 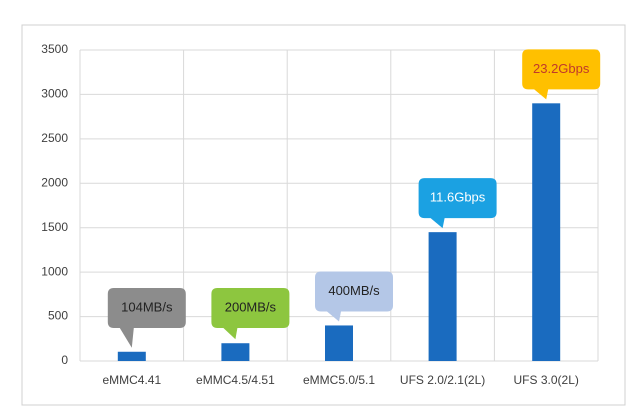 I want to click on y-tick-label: 3500, so click(x=54, y=49).